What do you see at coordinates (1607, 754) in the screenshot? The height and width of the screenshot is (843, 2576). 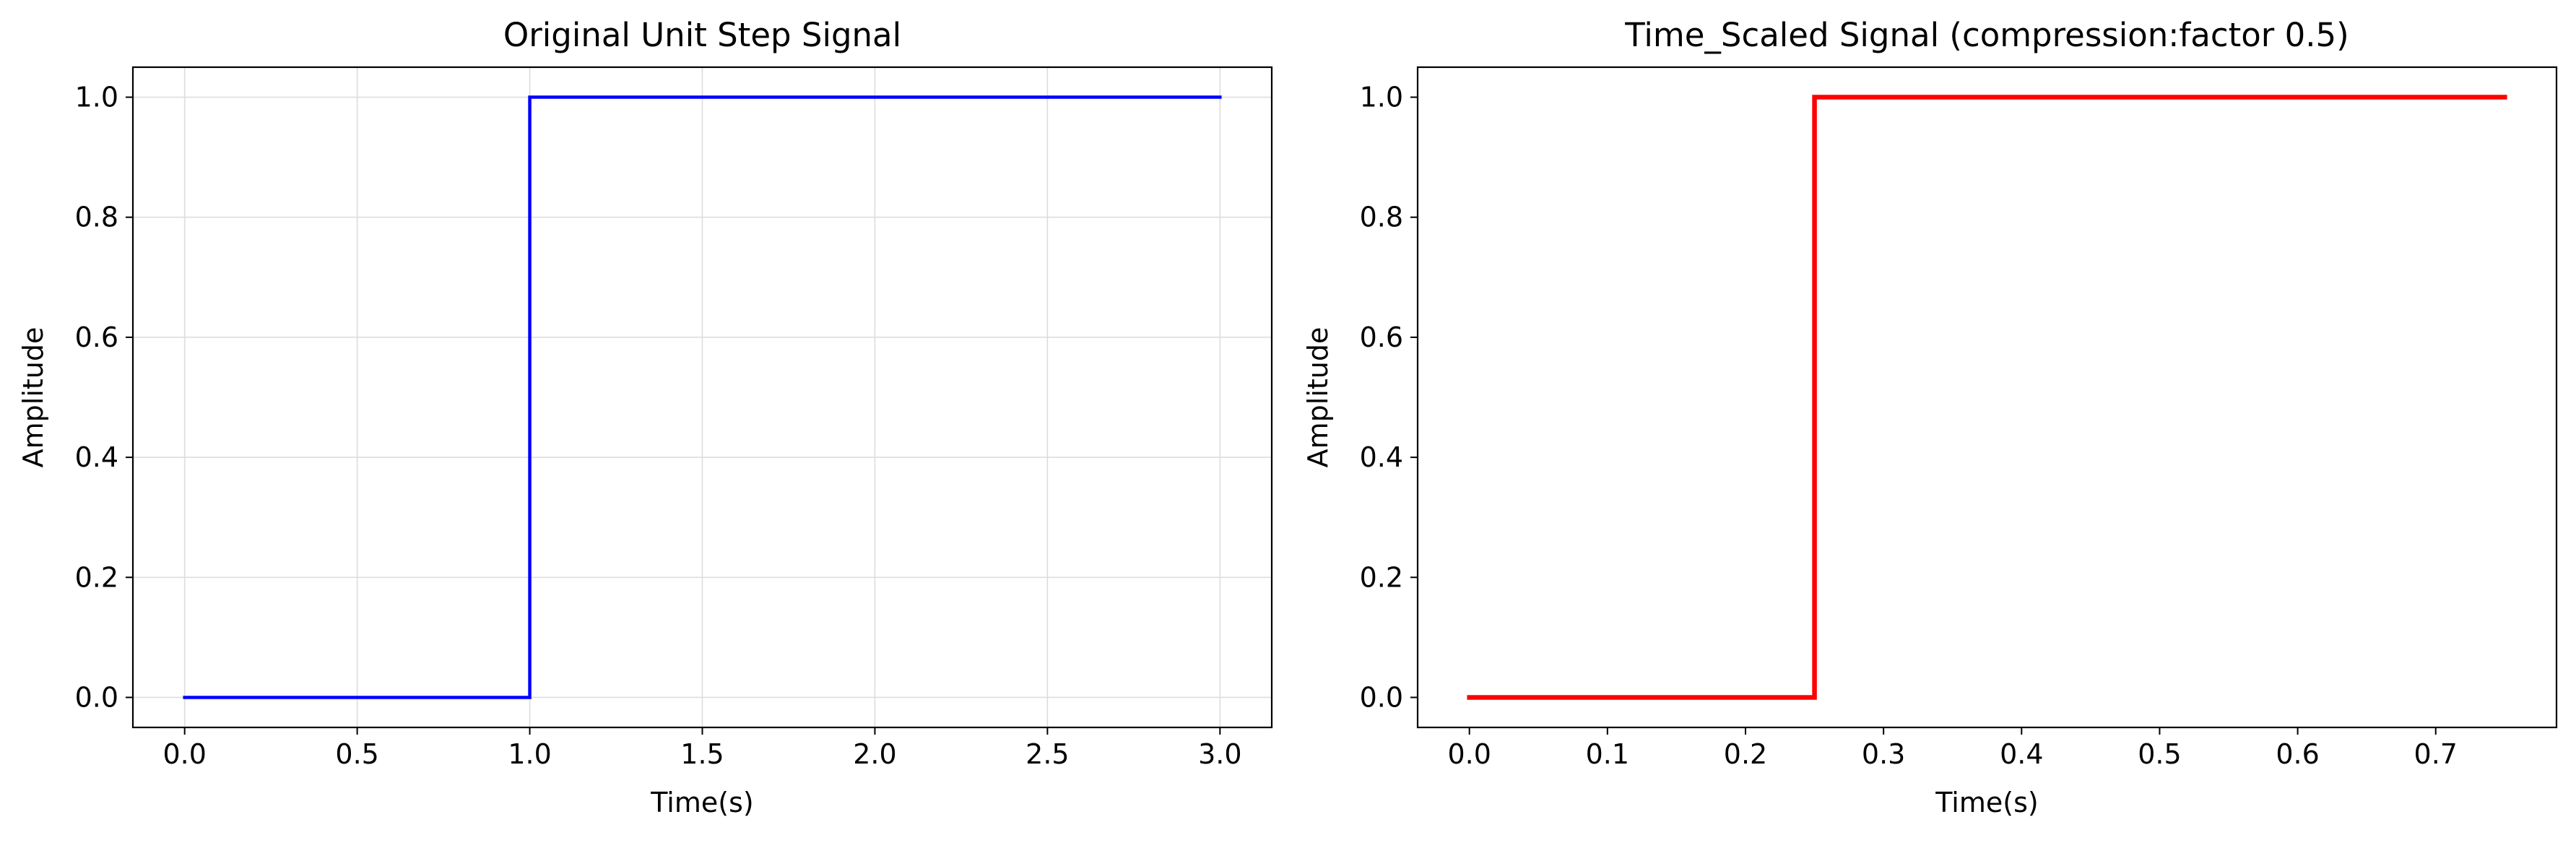 I see `right-chart-x-tick-label: 0.1` at bounding box center [1607, 754].